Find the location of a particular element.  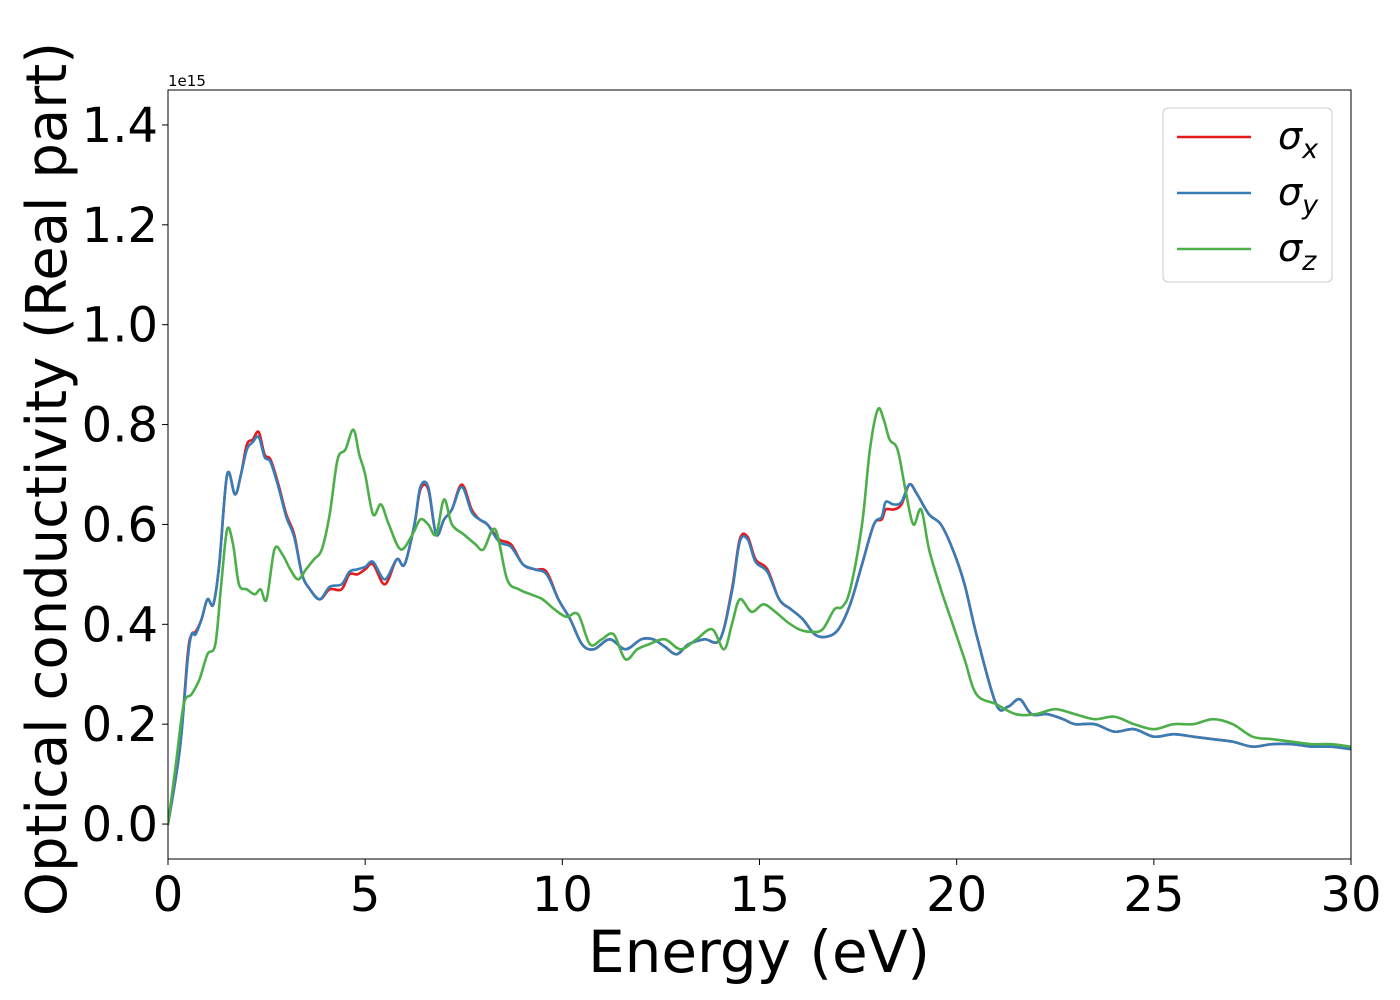

y-axis-offset-label: 1e15 is located at coordinates (187, 81).